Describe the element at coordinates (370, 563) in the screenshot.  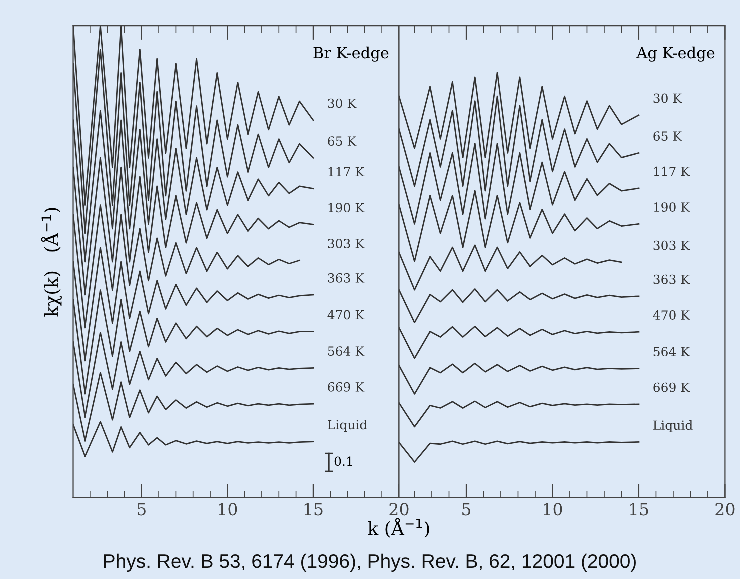
I see `text: Phys. Rev. B 53, 6174 (1996), Phys. Rev. B, 62, 12001 (2000)` at that location.